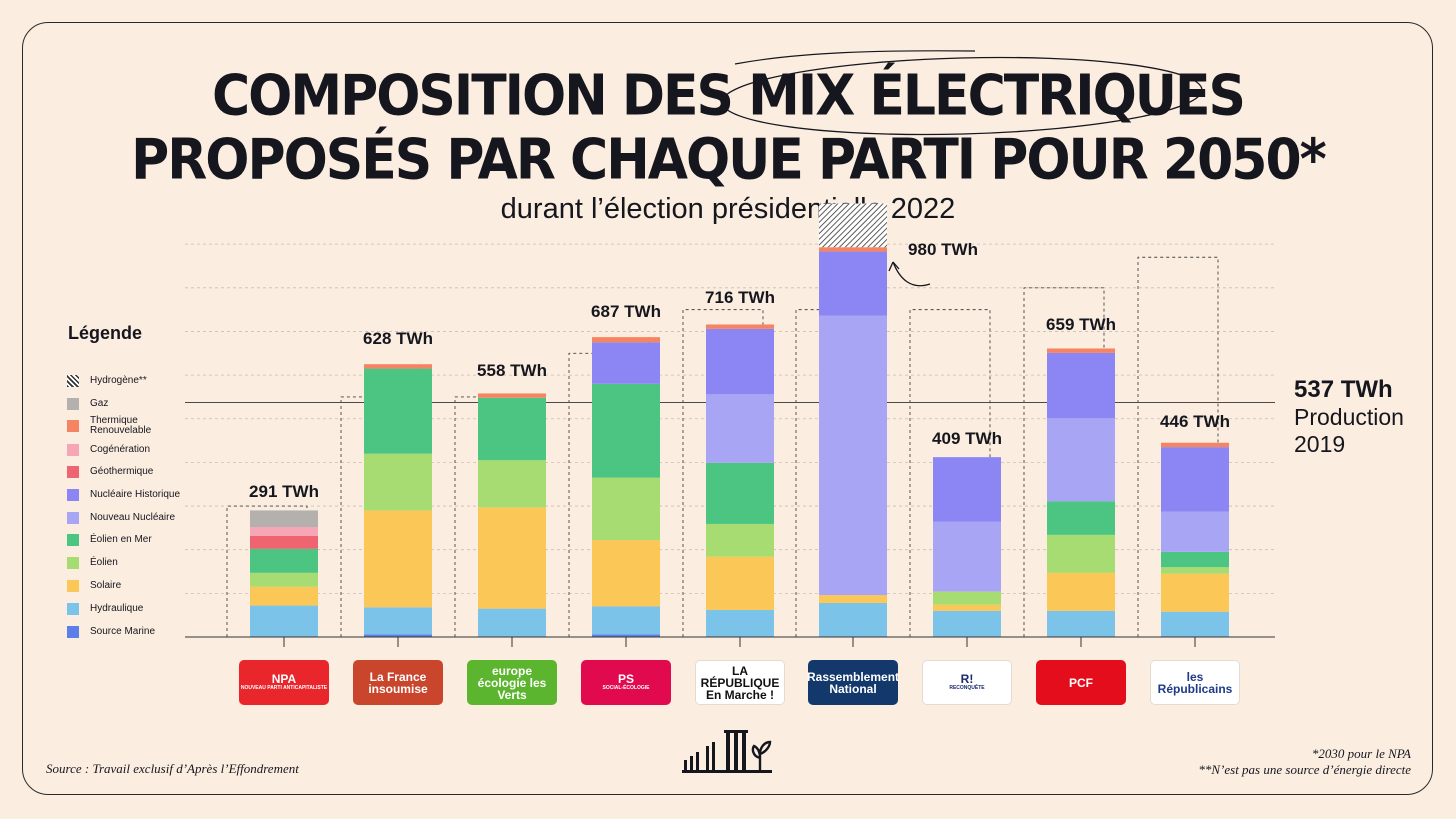 The width and height of the screenshot is (1456, 819). I want to click on party-logo: PCF, so click(1081, 682).